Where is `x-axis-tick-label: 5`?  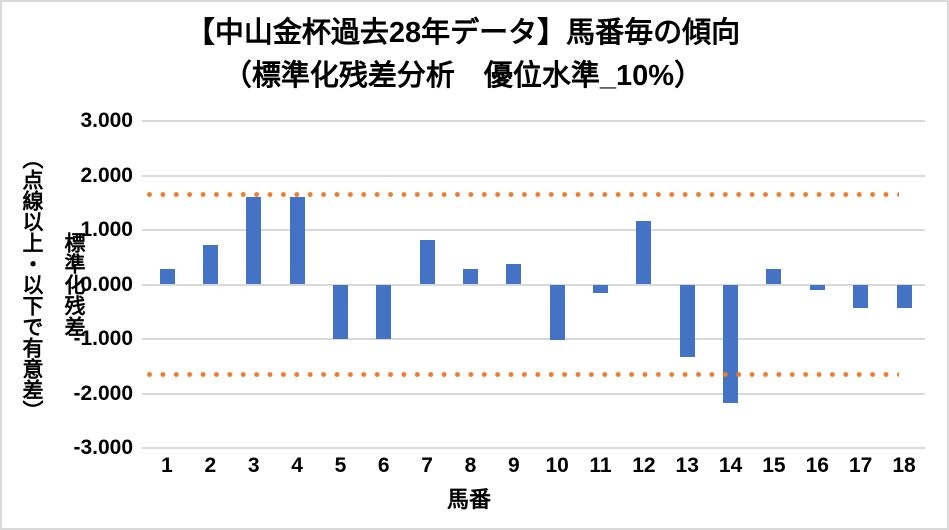 x-axis-tick-label: 5 is located at coordinates (340, 465).